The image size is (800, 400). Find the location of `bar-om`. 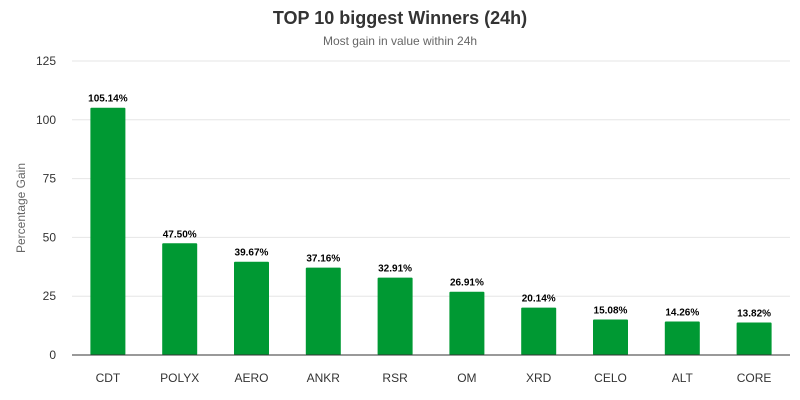

bar-om is located at coordinates (467, 323).